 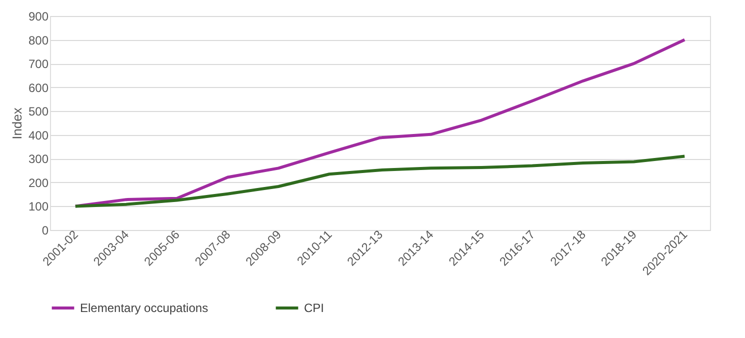 I want to click on y-tick-label: 800, so click(x=38, y=40).